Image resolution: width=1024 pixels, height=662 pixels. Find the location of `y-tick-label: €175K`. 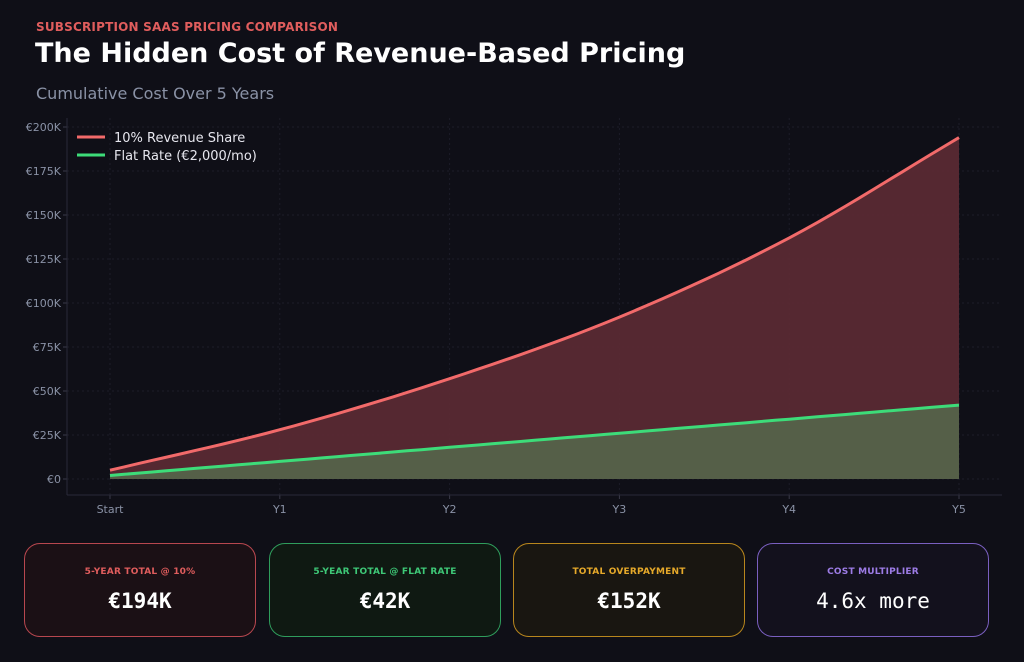

y-tick-label: €175K is located at coordinates (44, 171).